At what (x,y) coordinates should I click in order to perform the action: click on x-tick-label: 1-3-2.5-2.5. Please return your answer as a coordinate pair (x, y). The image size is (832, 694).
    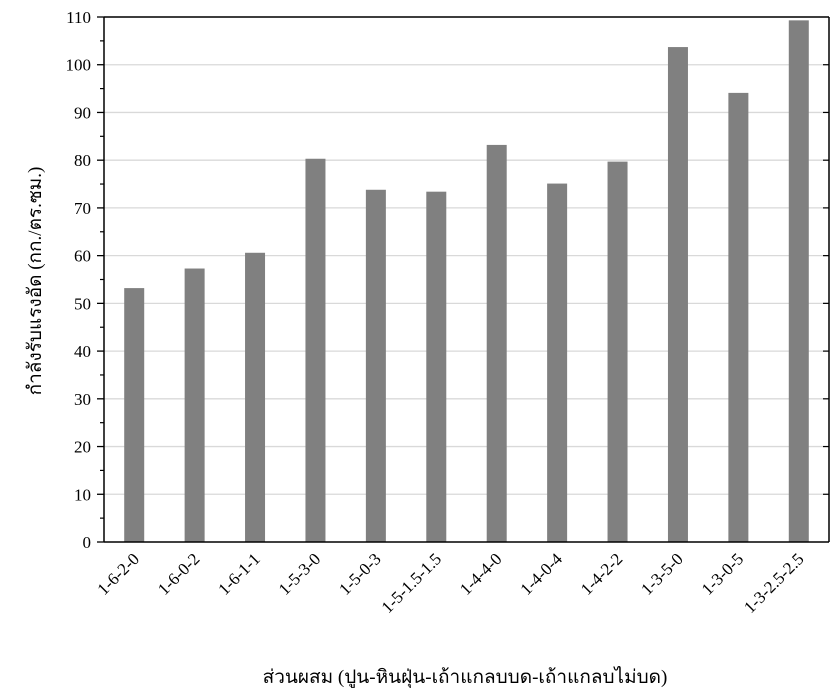
    Looking at the image, I should click on (774, 583).